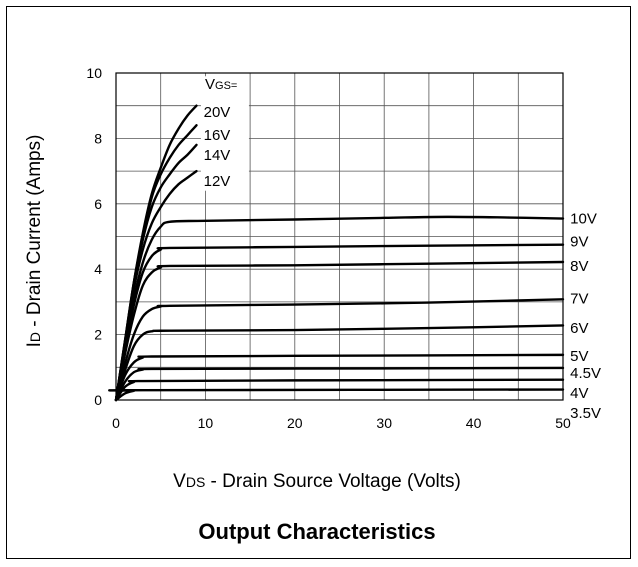  Describe the element at coordinates (579, 266) in the screenshot. I see `series-label-8v: 8V` at that location.